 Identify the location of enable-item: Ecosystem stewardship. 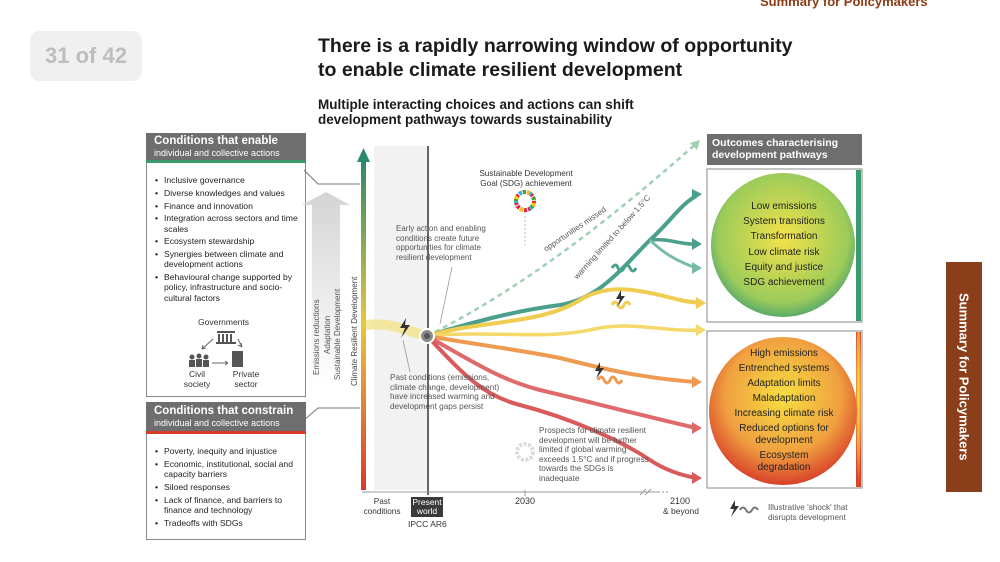
(229, 241).